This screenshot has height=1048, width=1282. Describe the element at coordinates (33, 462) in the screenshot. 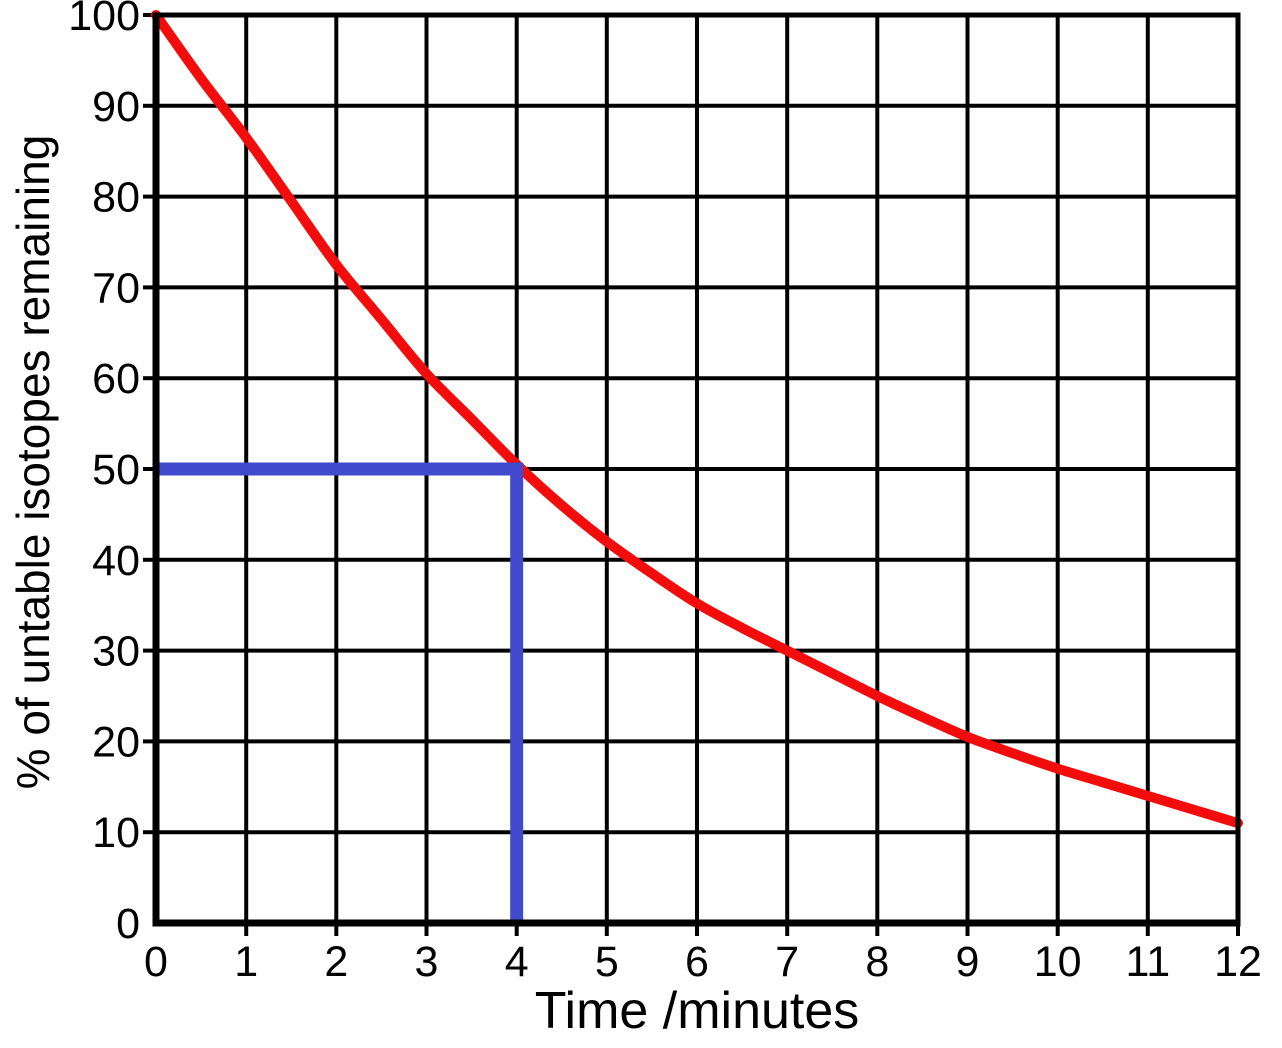

I see `y-axis-title: % of untable isotopes remaining` at that location.